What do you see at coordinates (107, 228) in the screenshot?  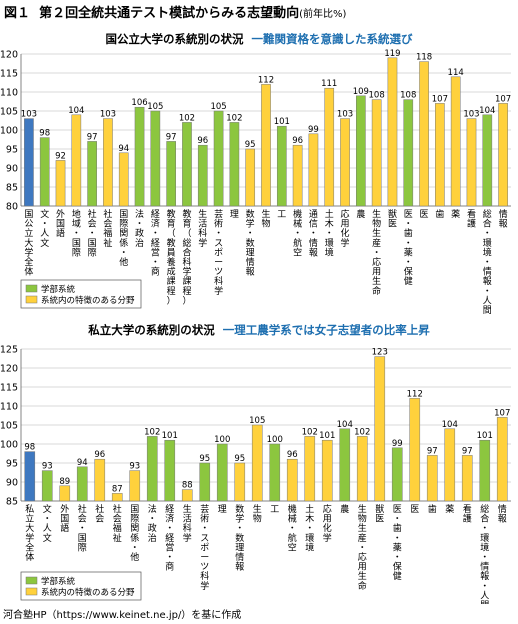 I see `national-category-label: 社会福祉` at bounding box center [107, 228].